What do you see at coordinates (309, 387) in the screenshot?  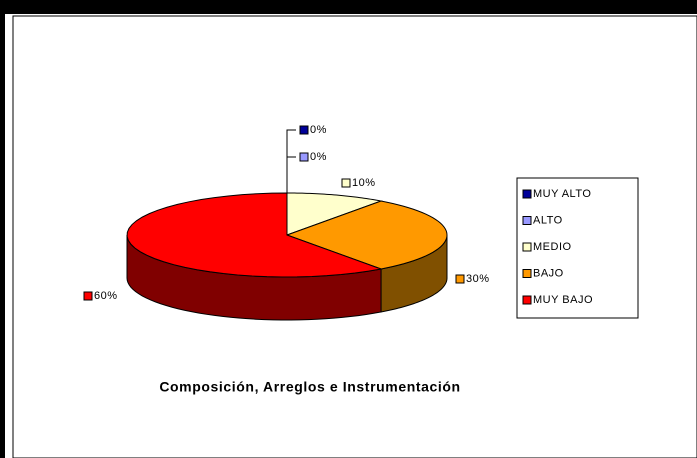 I see `chart-title: Composición, Arreglos e Instrumentación` at bounding box center [309, 387].